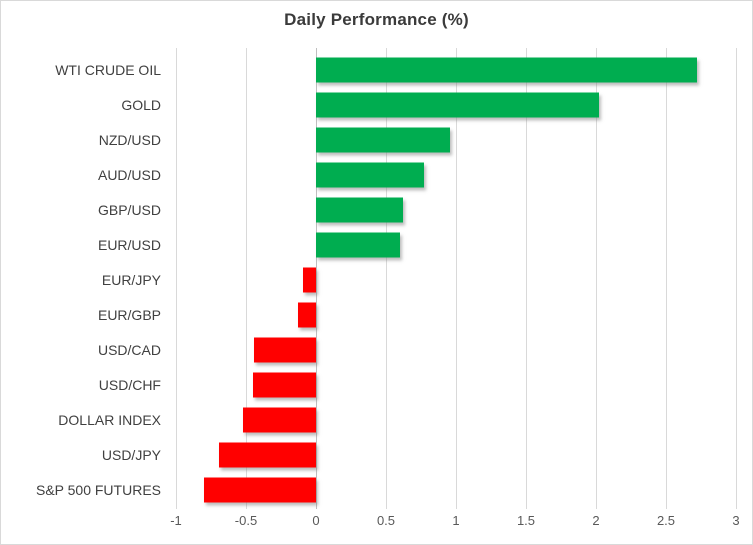  What do you see at coordinates (309, 279) in the screenshot?
I see `bar-eur-jpy` at bounding box center [309, 279].